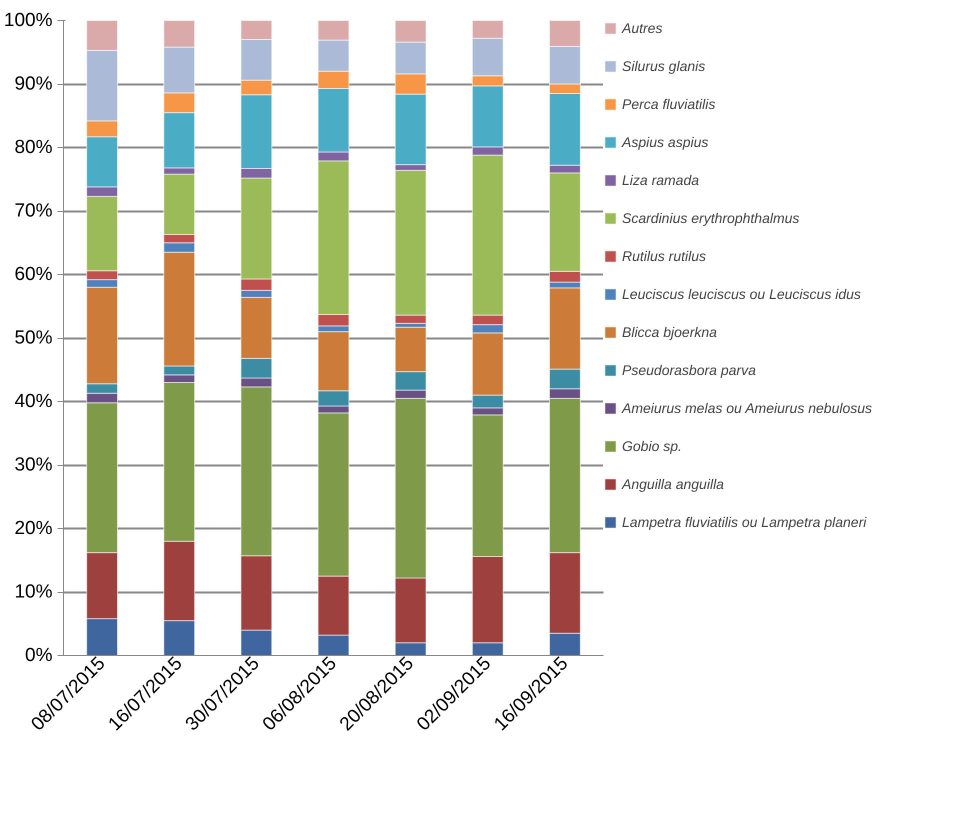  Describe the element at coordinates (652, 446) in the screenshot. I see `legend-label: Gobio sp.` at that location.